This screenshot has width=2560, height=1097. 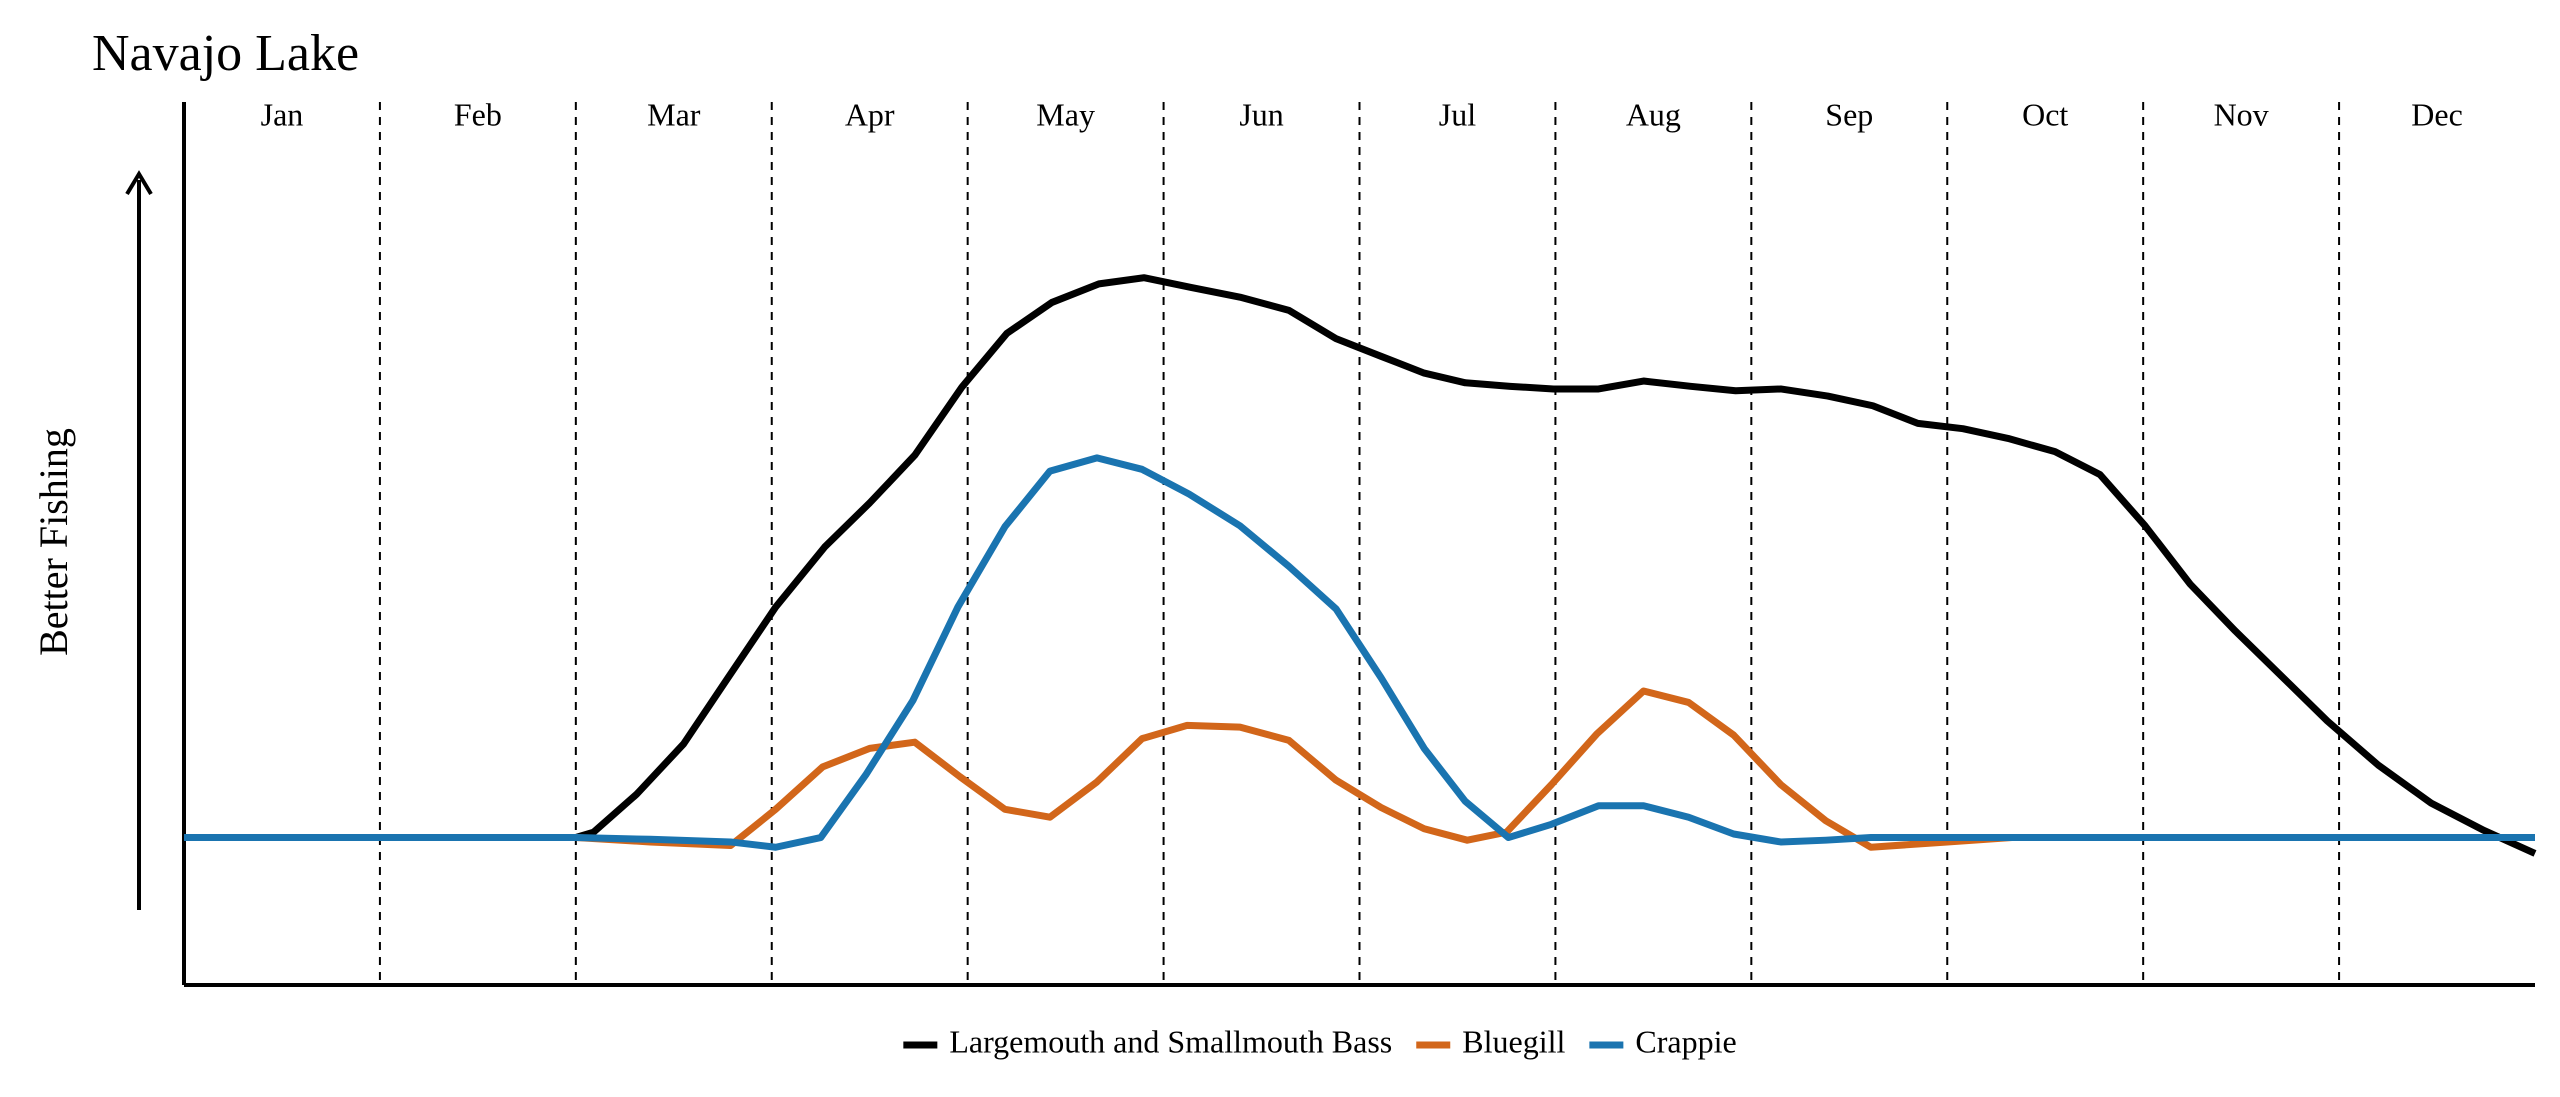 I want to click on chart-title: Navajo Lake, so click(x=225, y=53).